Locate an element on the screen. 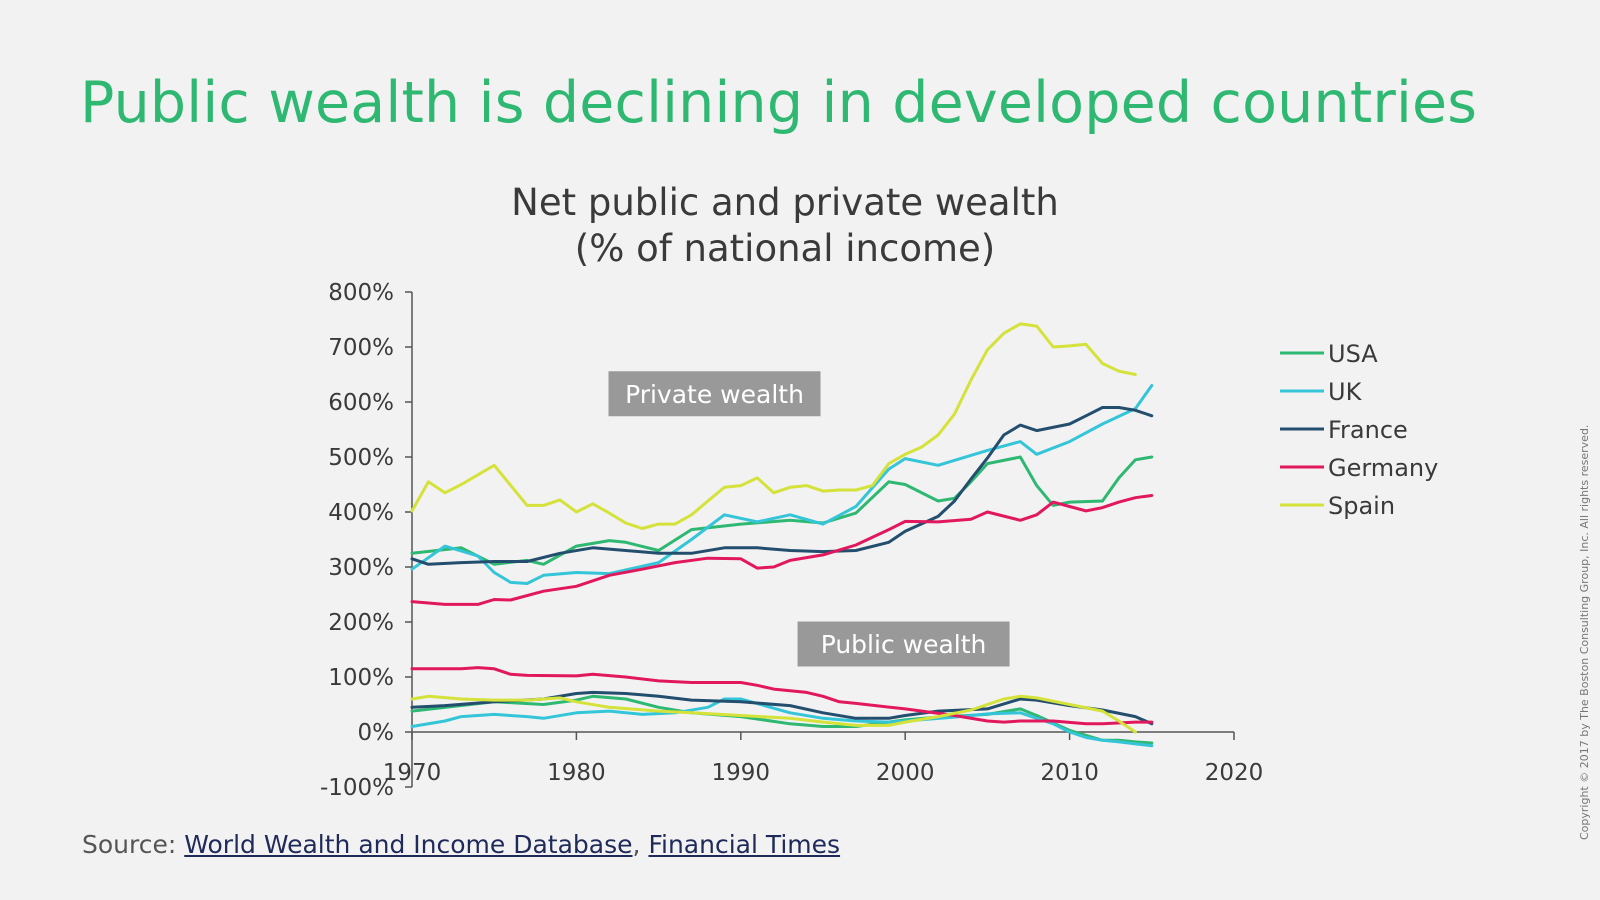 The image size is (1600, 900). private-wealth-line-uk is located at coordinates (782, 484).